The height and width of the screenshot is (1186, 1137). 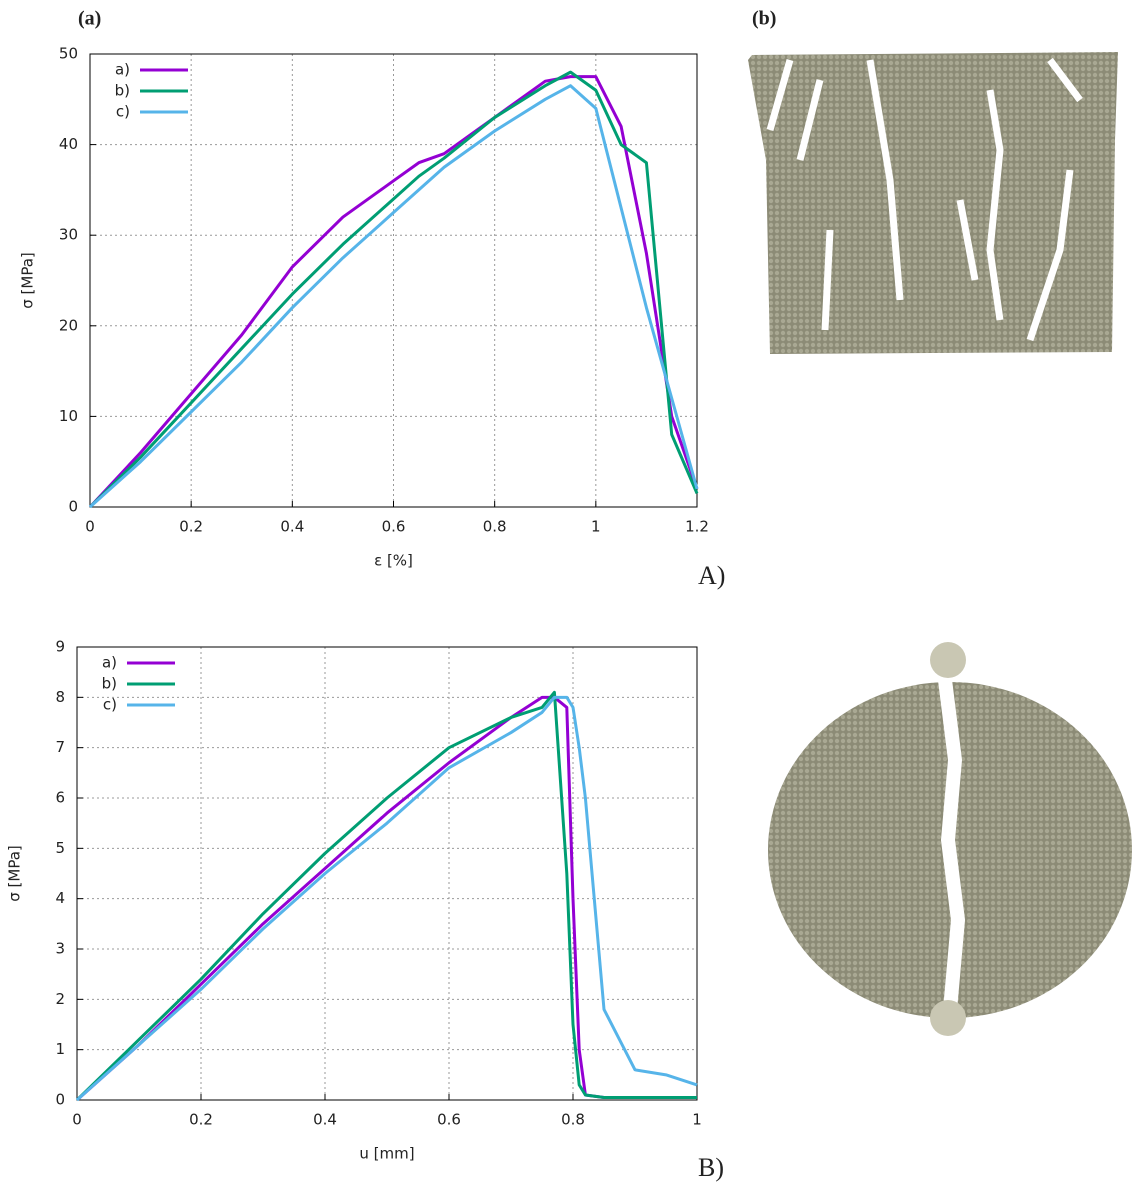 I want to click on figure-label: A), so click(x=711, y=575).